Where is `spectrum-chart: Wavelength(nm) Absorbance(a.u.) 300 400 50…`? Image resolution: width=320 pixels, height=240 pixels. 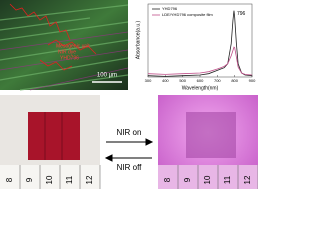 spectrum-chart: Wavelength(nm) Absorbance(a.u.) 300 400 50… is located at coordinates (195, 47).